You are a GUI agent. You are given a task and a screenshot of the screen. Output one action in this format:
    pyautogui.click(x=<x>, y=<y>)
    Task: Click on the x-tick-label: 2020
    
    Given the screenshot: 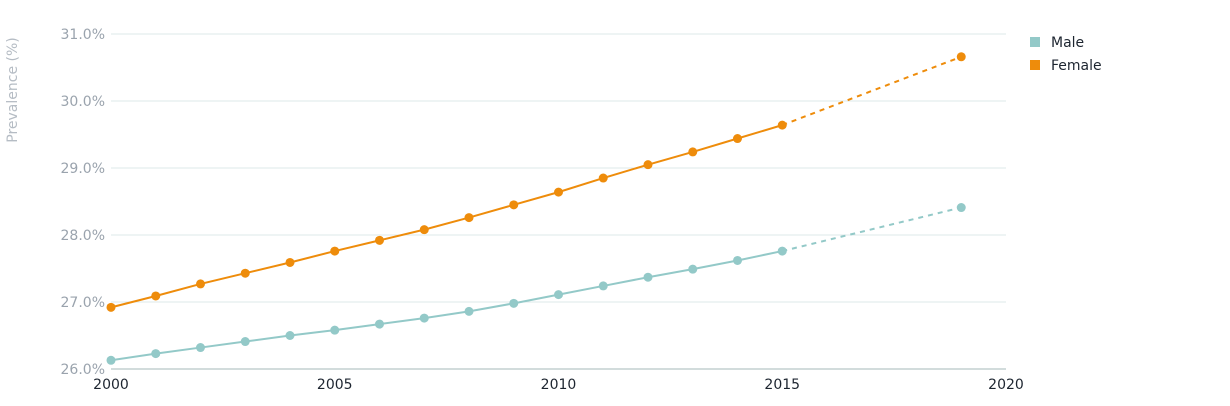 What is the action you would take?
    pyautogui.click(x=1006, y=385)
    